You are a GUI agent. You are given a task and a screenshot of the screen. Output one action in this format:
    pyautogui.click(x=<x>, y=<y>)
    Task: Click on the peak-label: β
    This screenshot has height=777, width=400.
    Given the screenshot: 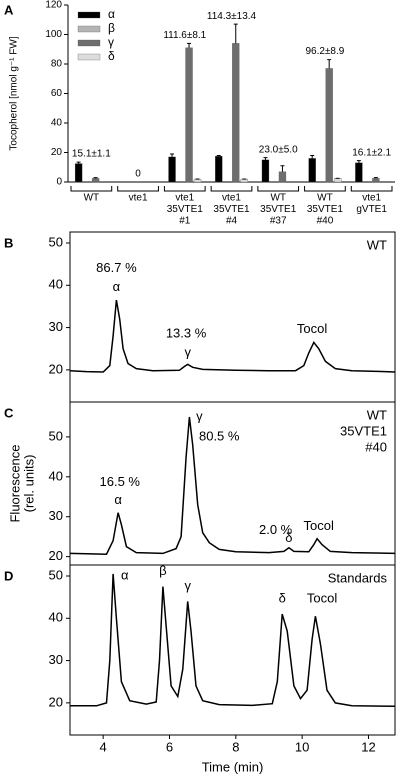 What is the action you would take?
    pyautogui.click(x=162, y=570)
    